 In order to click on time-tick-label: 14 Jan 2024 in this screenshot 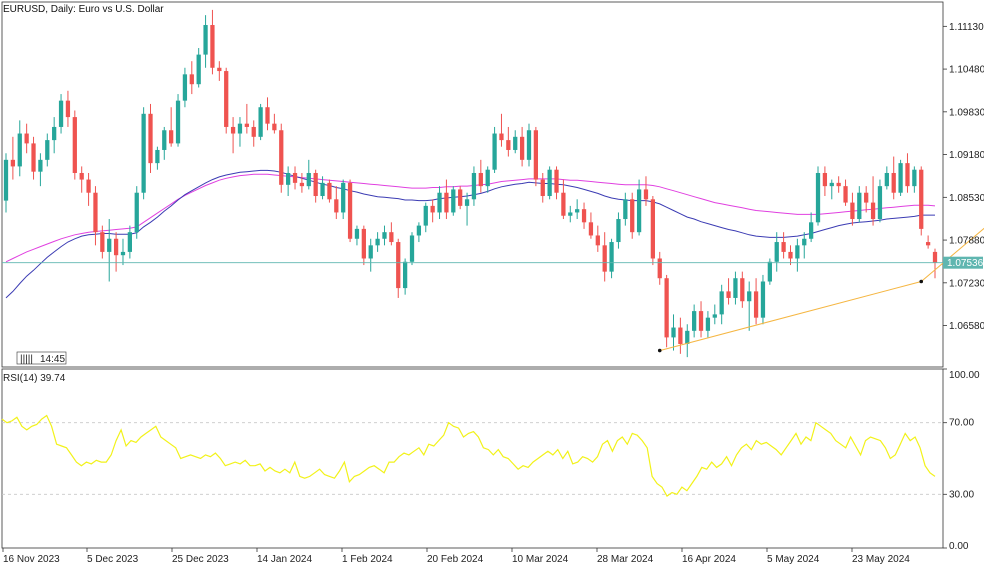, I will do `click(284, 559)`.